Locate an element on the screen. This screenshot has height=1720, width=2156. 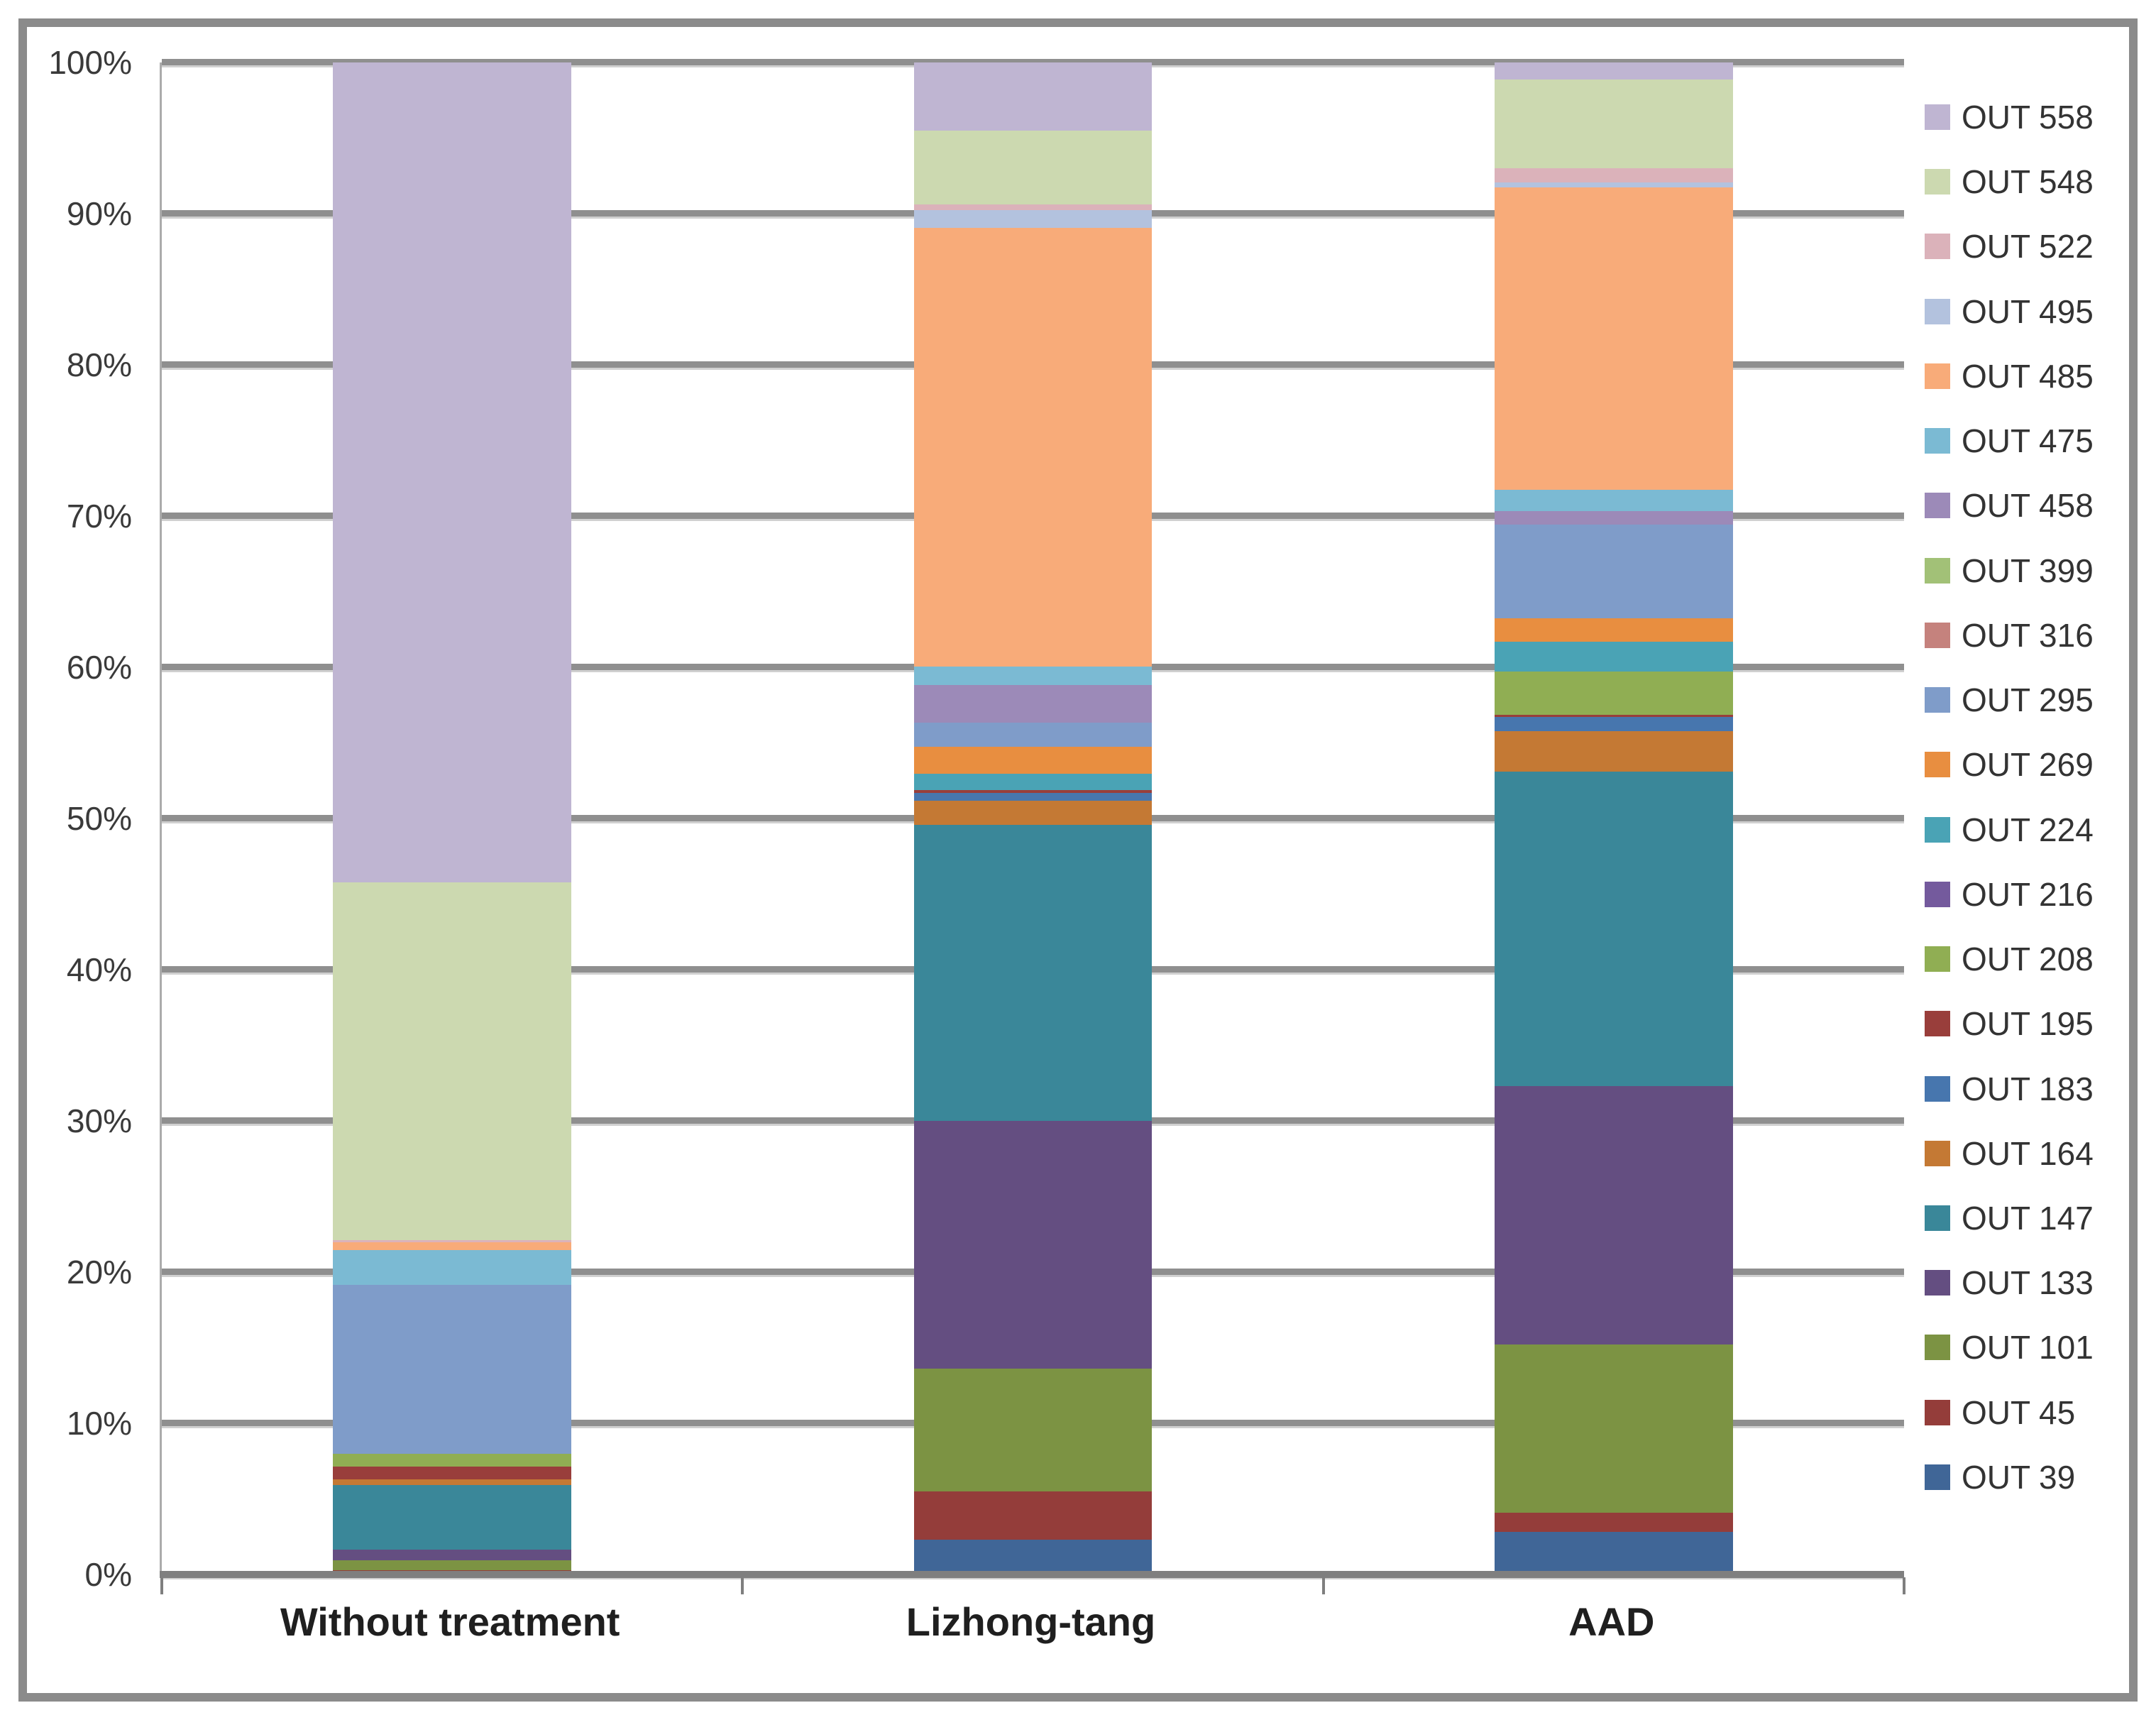
legend-item-out-316: OUT 316 is located at coordinates (2032, 635).